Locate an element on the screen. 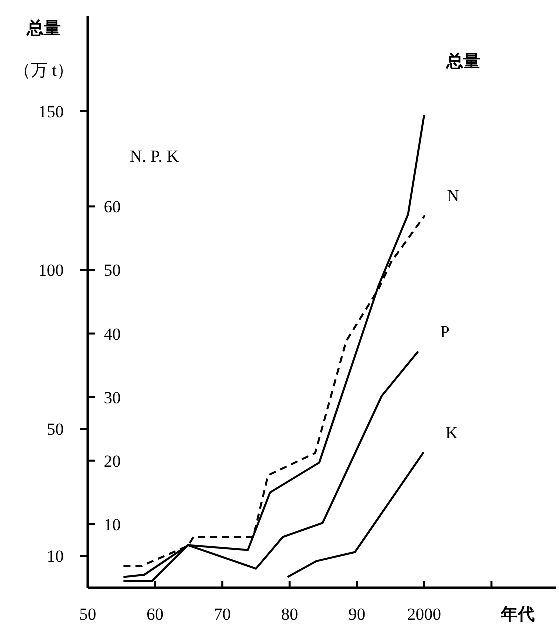 This screenshot has width=559, height=627. y2-tick-label: 20 is located at coordinates (112, 461).